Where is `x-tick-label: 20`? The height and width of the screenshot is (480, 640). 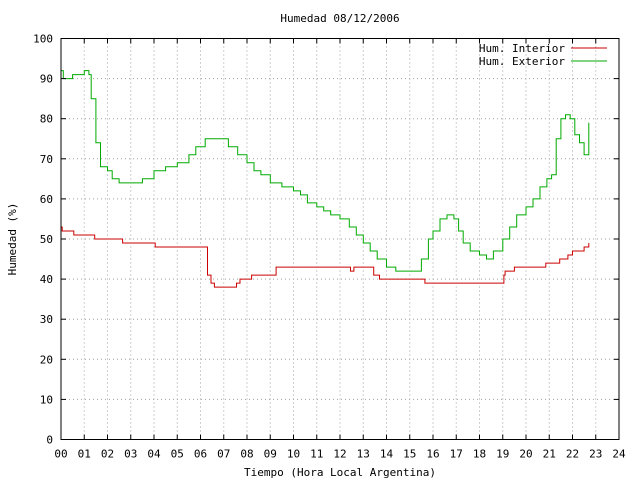 x-tick-label: 20 is located at coordinates (525, 454).